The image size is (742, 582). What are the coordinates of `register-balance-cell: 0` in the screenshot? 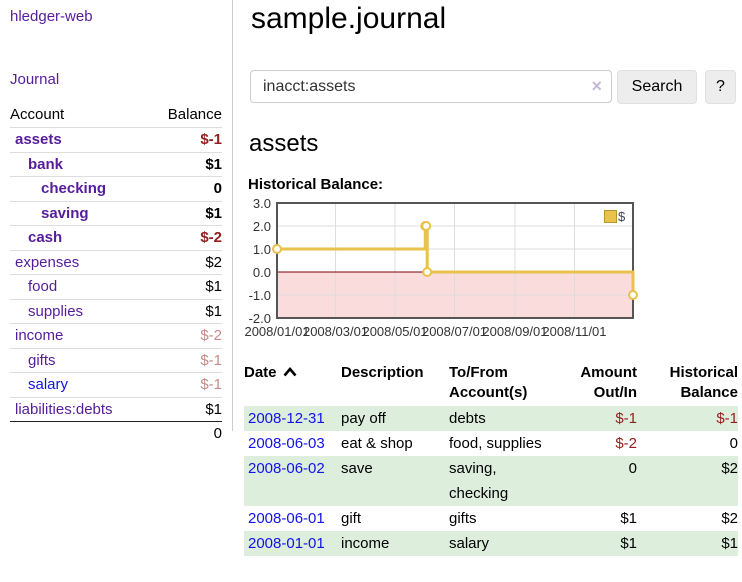 It's located at (733, 443).